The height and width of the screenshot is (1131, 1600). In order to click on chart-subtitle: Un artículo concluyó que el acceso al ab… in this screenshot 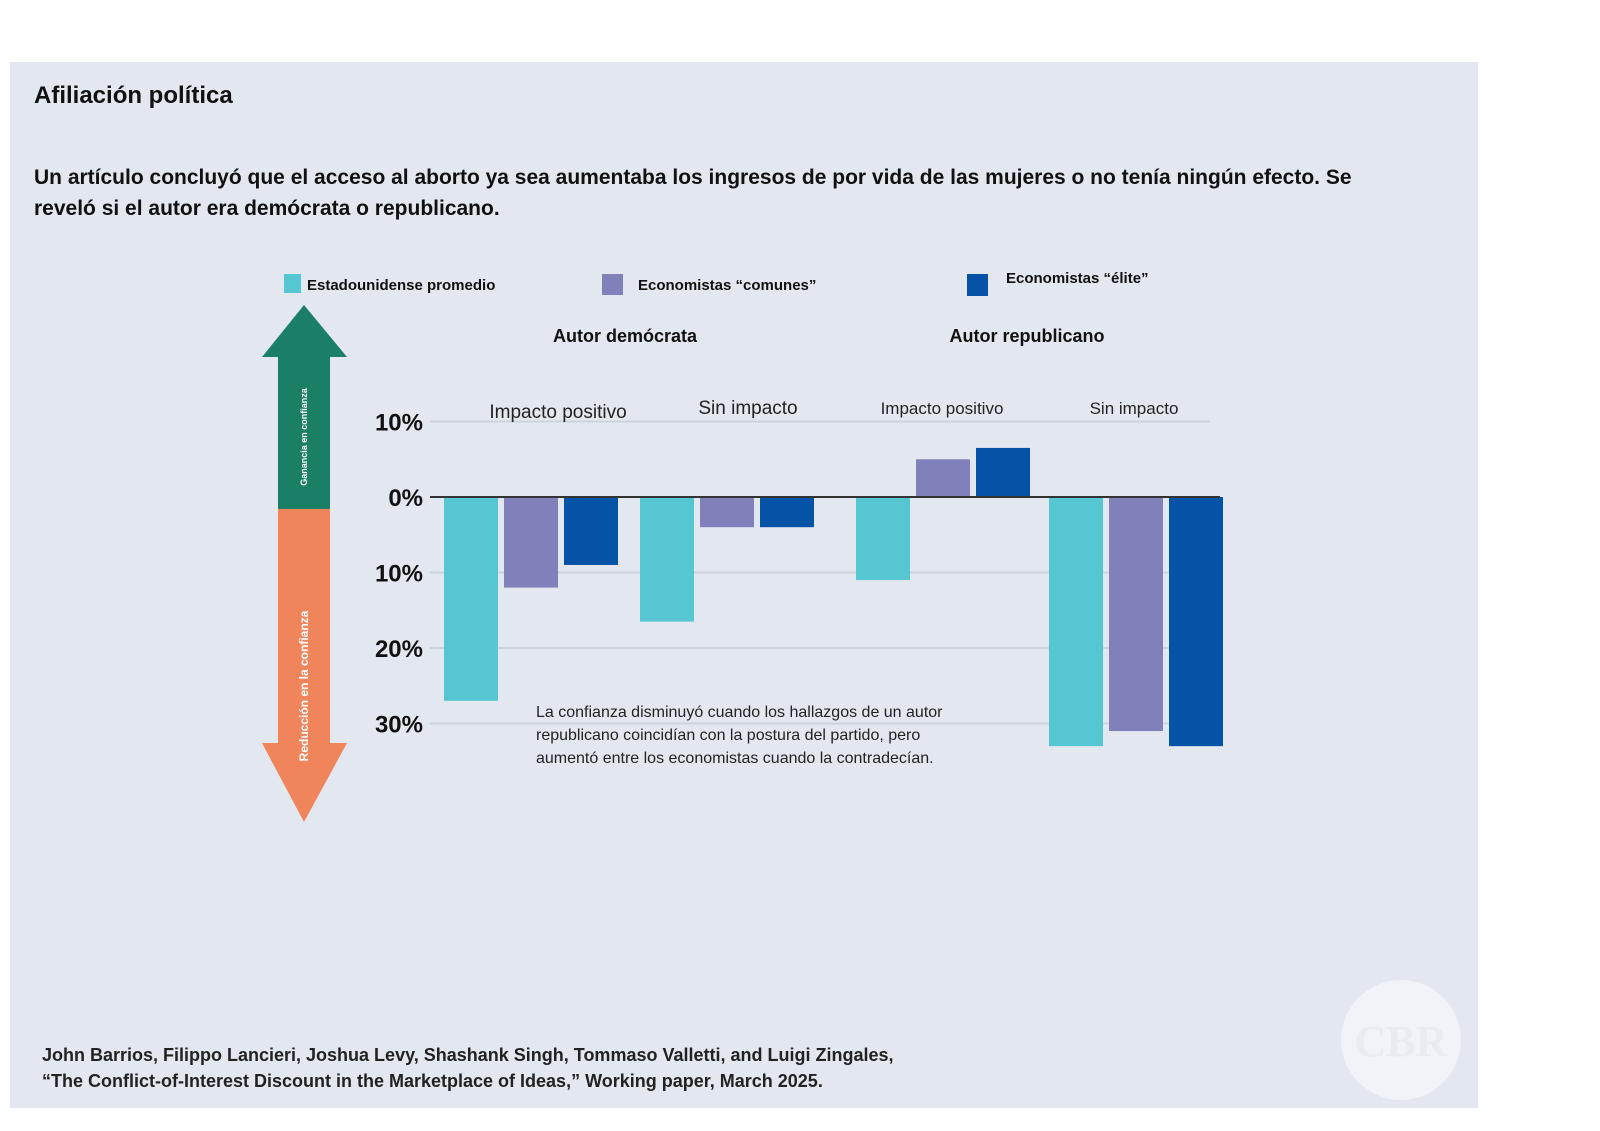, I will do `click(693, 193)`.